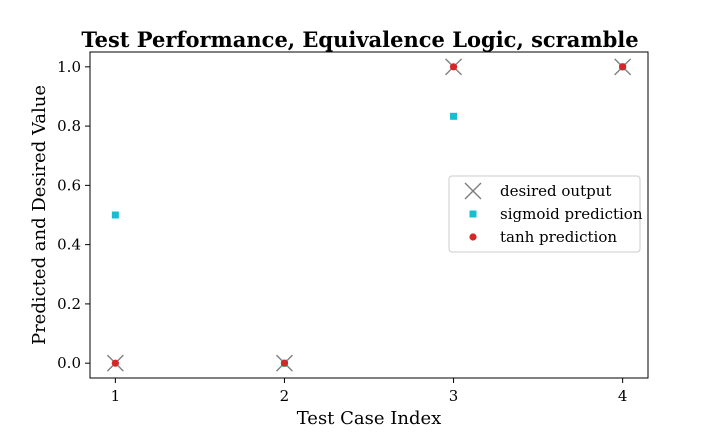  I want to click on y-tick-label: 0.8, so click(69, 126).